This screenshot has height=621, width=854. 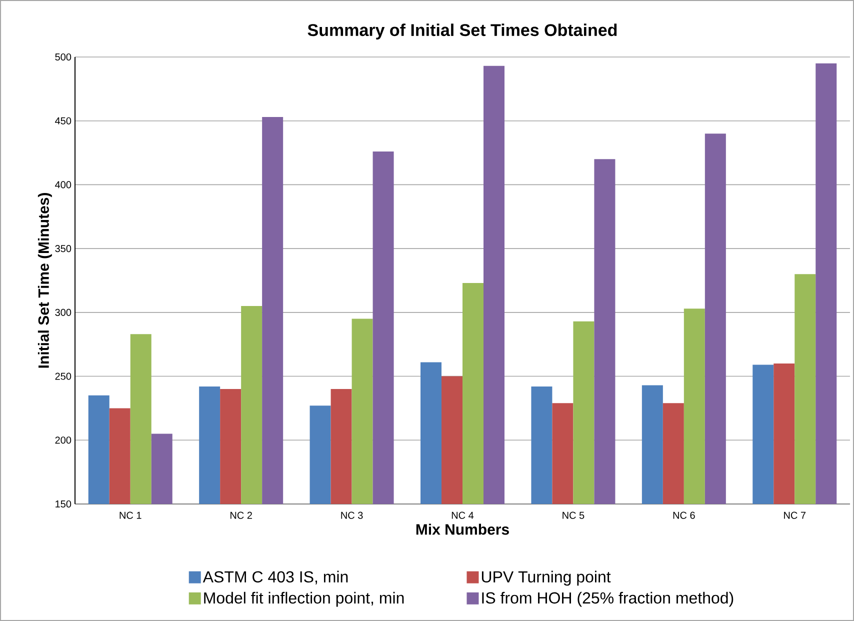 What do you see at coordinates (63, 312) in the screenshot?
I see `y-tick-label: 300` at bounding box center [63, 312].